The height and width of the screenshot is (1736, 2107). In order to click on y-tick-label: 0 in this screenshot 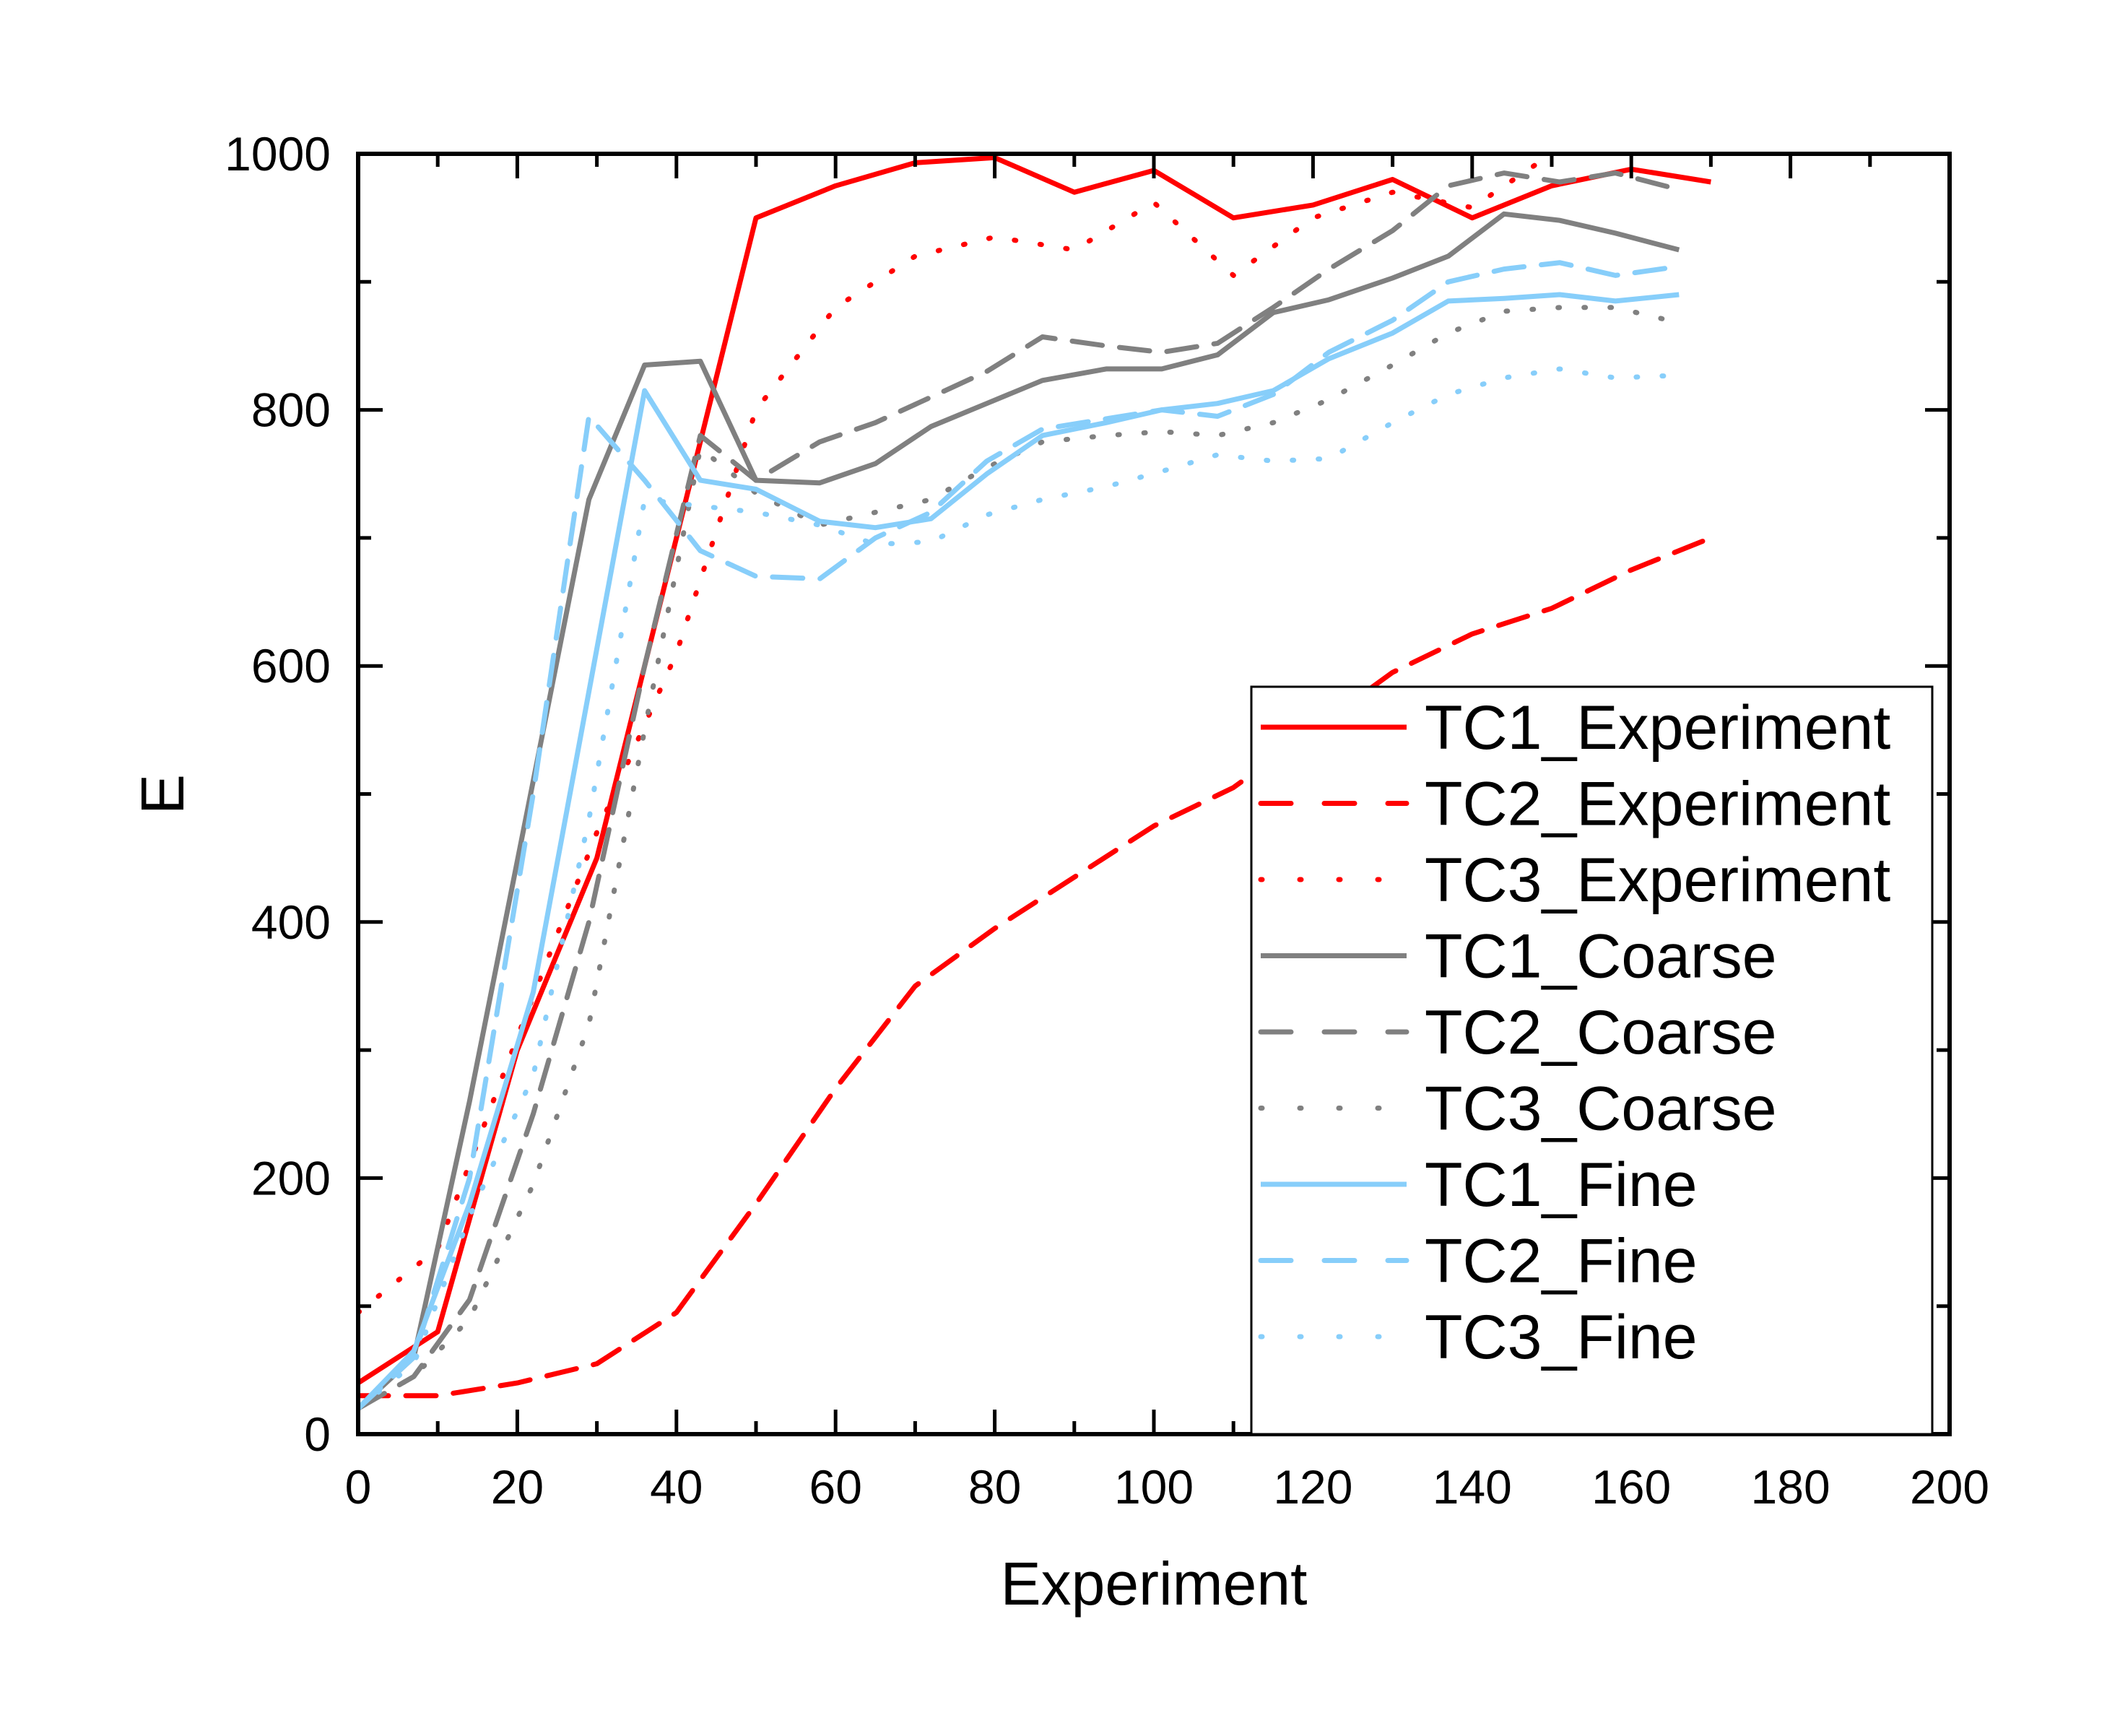, I will do `click(318, 1434)`.